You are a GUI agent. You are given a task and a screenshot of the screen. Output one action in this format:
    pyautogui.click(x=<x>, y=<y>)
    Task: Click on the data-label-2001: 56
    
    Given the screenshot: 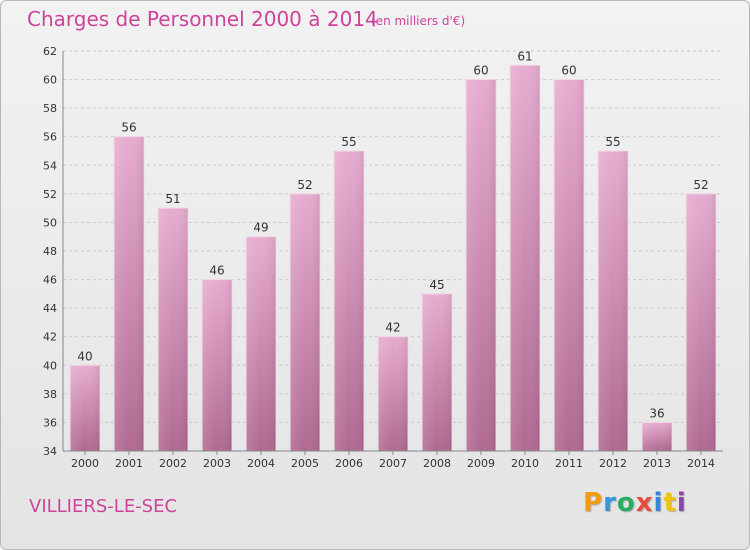 What is the action you would take?
    pyautogui.click(x=128, y=128)
    